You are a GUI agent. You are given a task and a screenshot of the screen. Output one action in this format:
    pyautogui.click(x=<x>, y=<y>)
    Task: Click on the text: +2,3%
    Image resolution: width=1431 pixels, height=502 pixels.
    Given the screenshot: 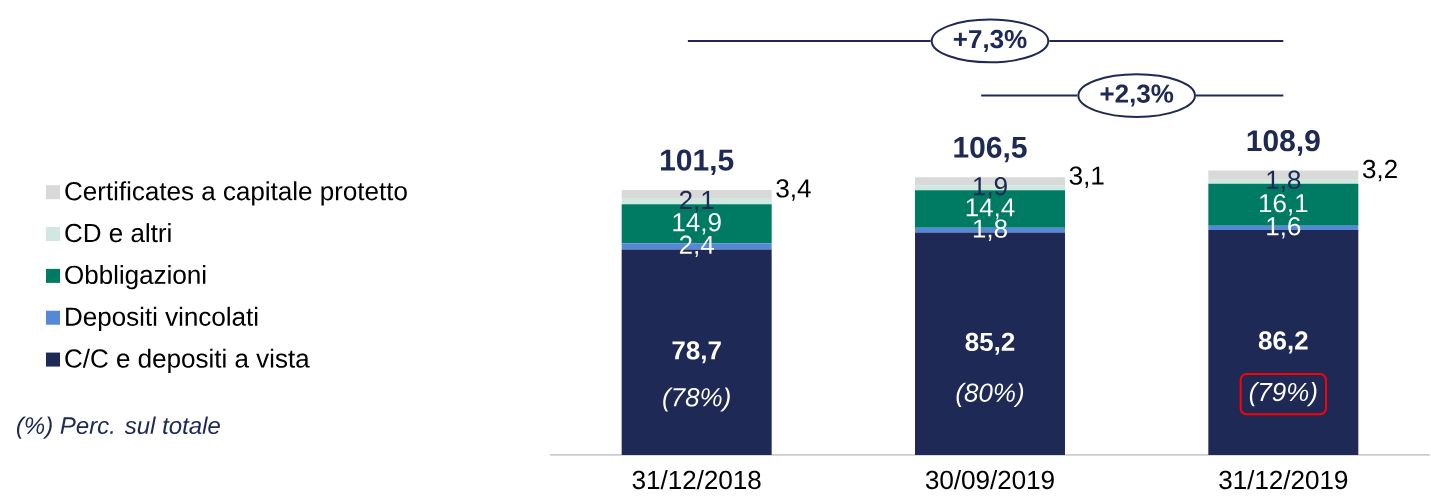 What is the action you would take?
    pyautogui.click(x=1137, y=95)
    